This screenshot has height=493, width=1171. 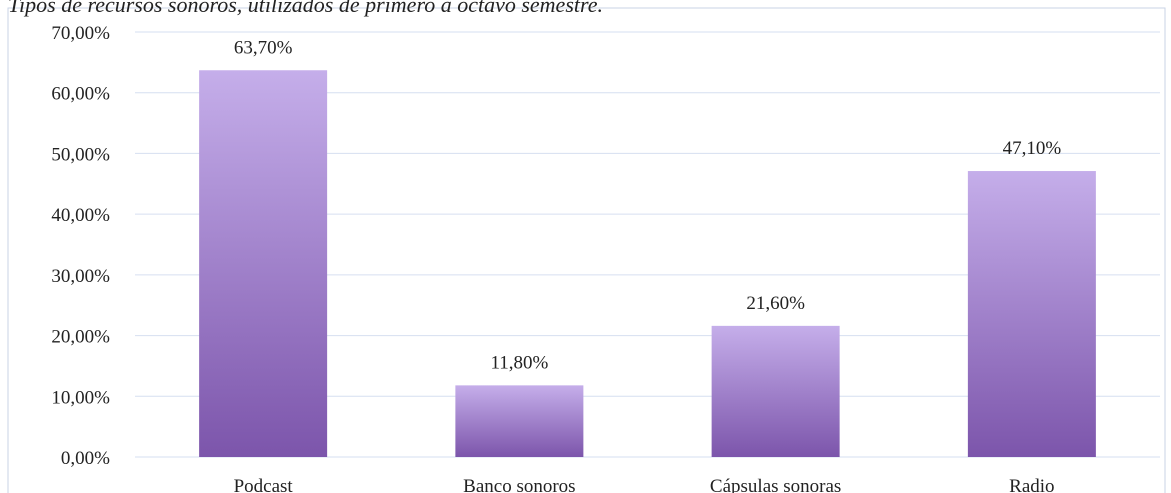 What do you see at coordinates (80, 337) in the screenshot?
I see `y-tick-label: 20,00%` at bounding box center [80, 337].